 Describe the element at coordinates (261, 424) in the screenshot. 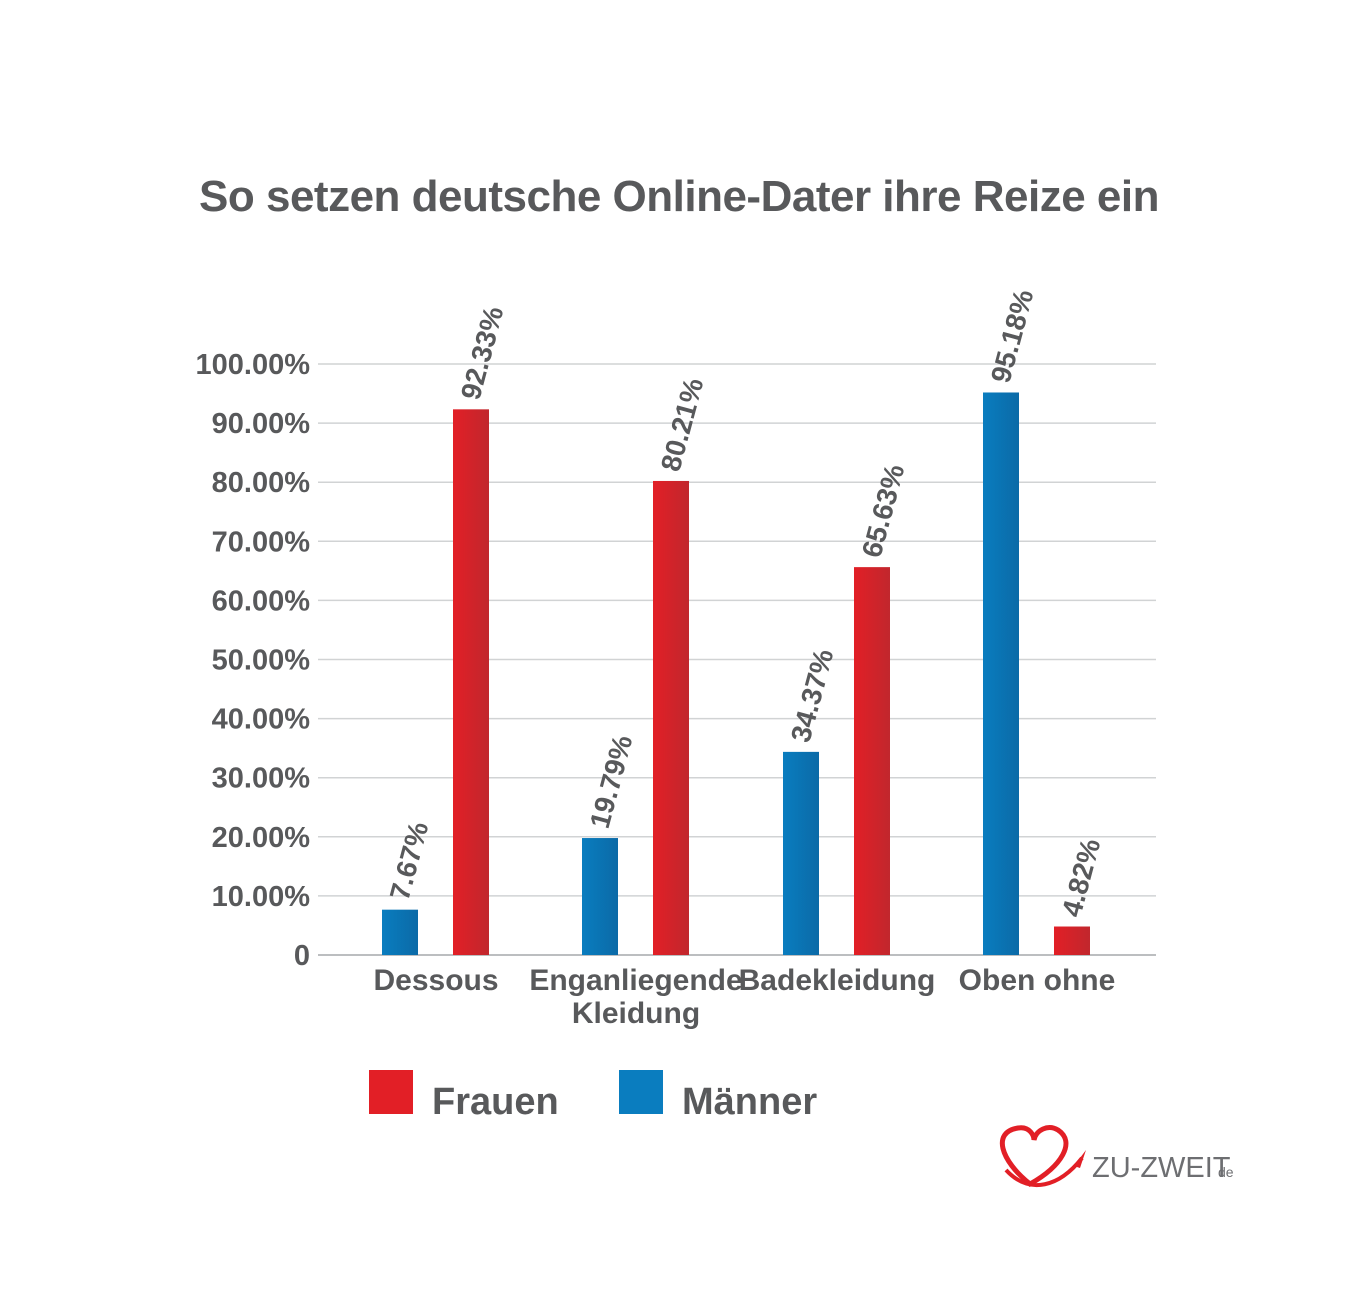

I see `y-tick-label: 90.00%` at that location.